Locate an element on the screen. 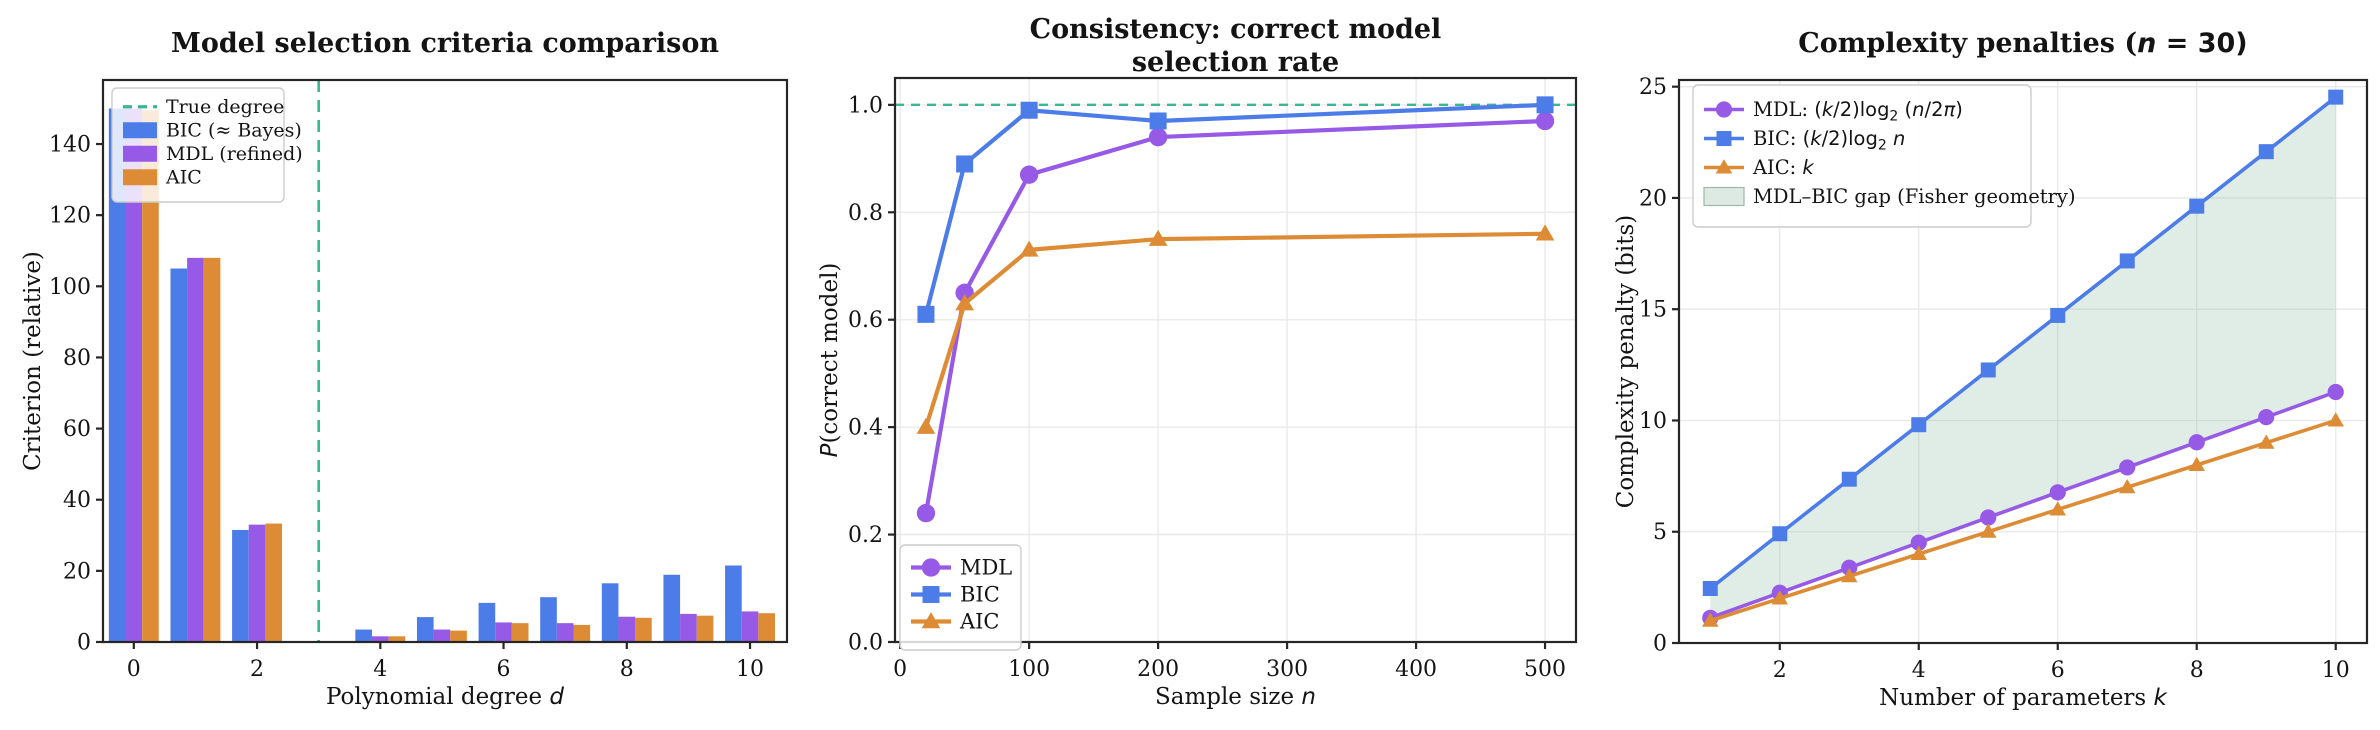 The height and width of the screenshot is (730, 2380). x-axis-label: Polynomial degree d is located at coordinates (445, 697).